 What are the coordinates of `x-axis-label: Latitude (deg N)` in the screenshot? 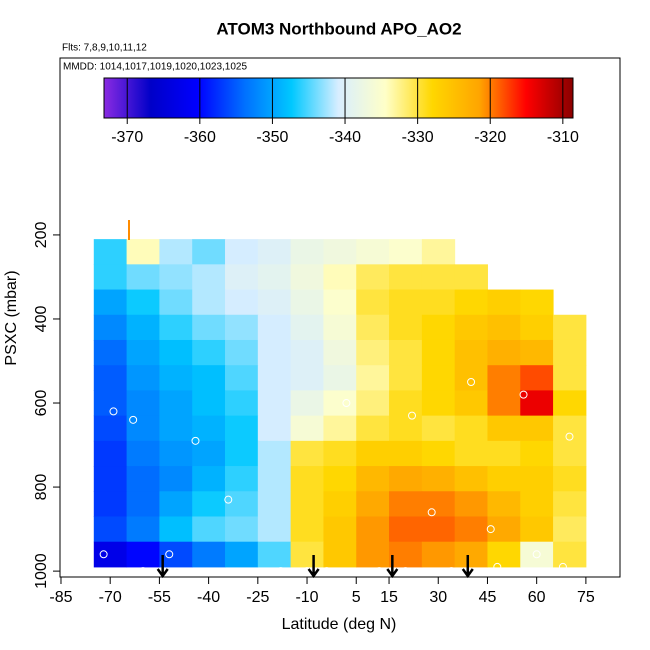 It's located at (339, 624).